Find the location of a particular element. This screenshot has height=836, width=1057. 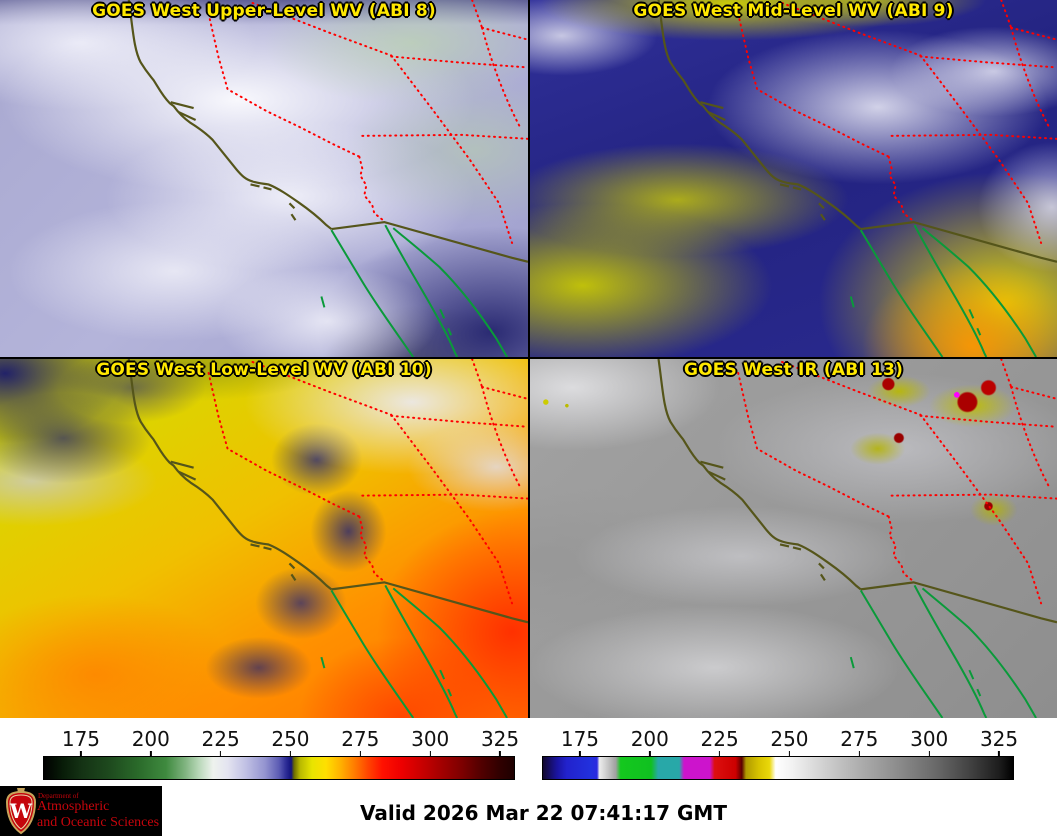

crest-letter: W is located at coordinates (21, 811).